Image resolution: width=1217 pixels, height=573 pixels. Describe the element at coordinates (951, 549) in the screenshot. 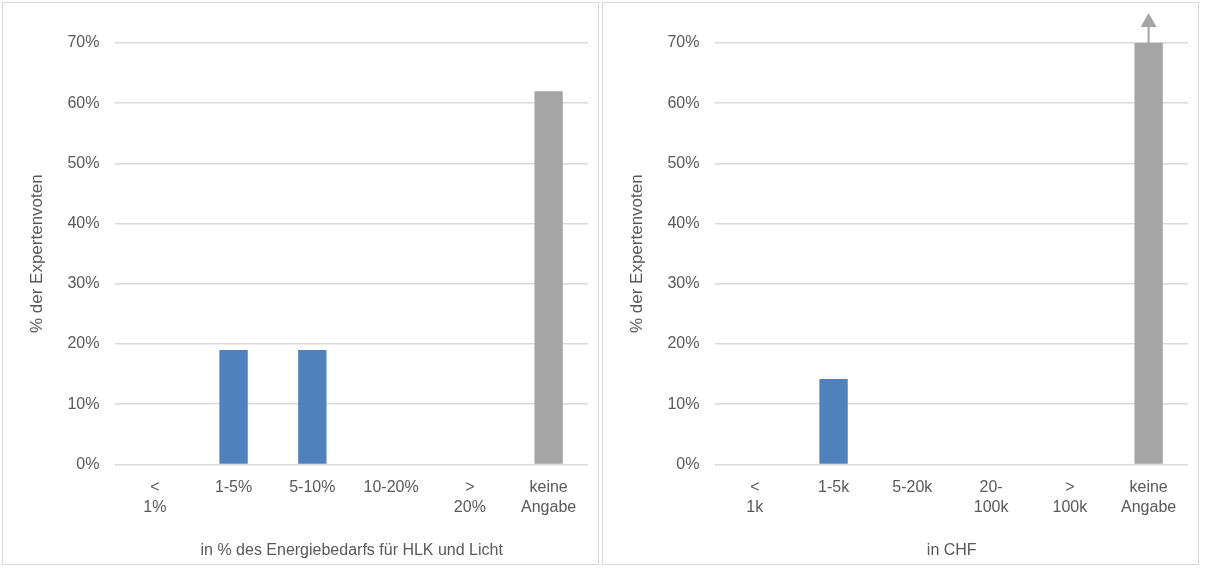

I see `x-axis-title: in CHF` at that location.